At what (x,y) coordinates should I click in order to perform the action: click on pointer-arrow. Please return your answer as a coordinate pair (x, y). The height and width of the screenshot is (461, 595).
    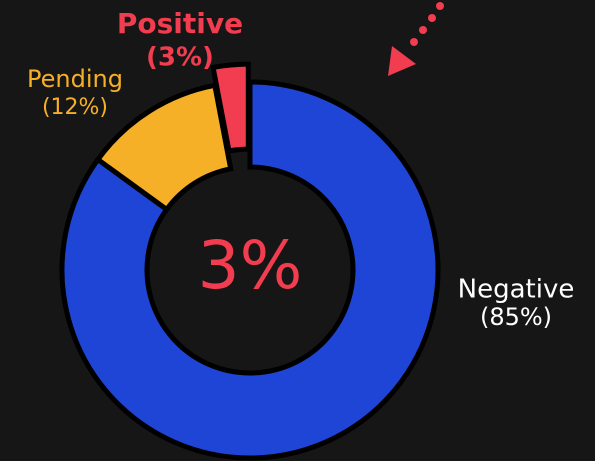
    Looking at the image, I should click on (416, 39).